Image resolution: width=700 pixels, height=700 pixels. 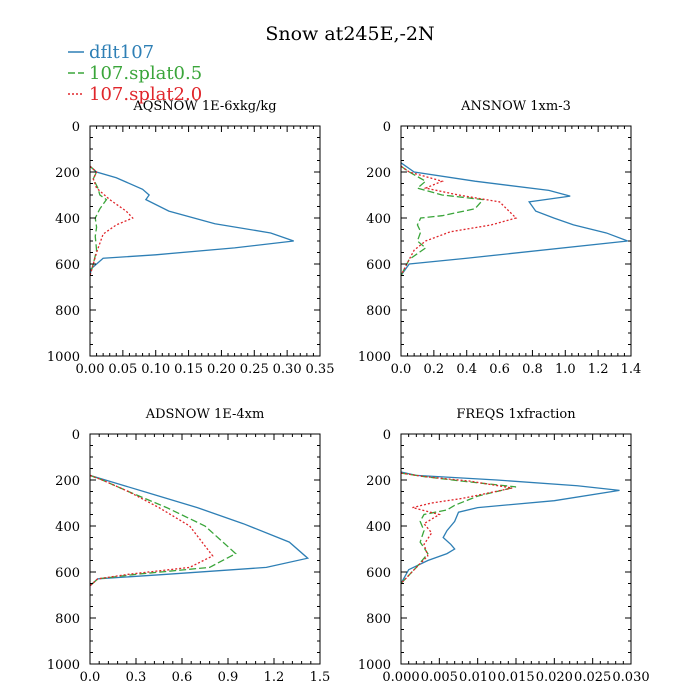 What do you see at coordinates (287, 369) in the screenshot?
I see `x-tick-label: 0.30` at bounding box center [287, 369].